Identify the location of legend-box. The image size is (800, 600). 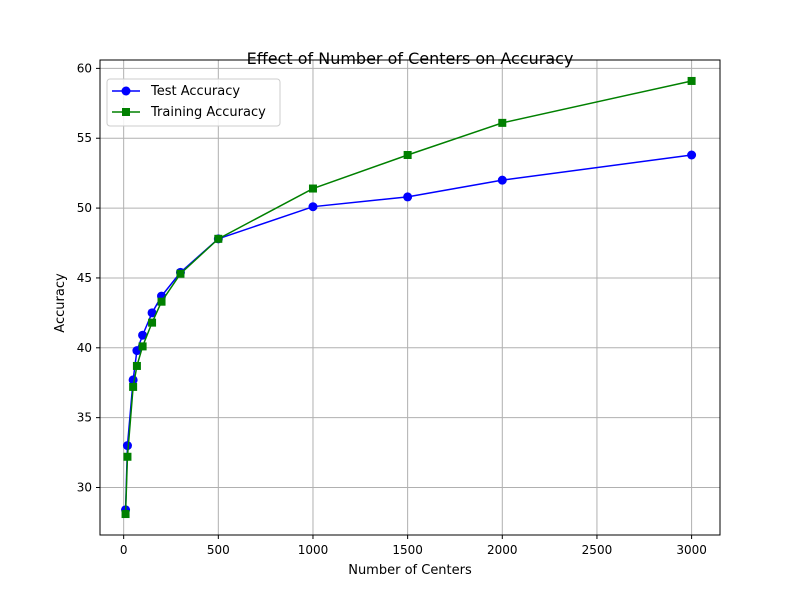
(193, 102).